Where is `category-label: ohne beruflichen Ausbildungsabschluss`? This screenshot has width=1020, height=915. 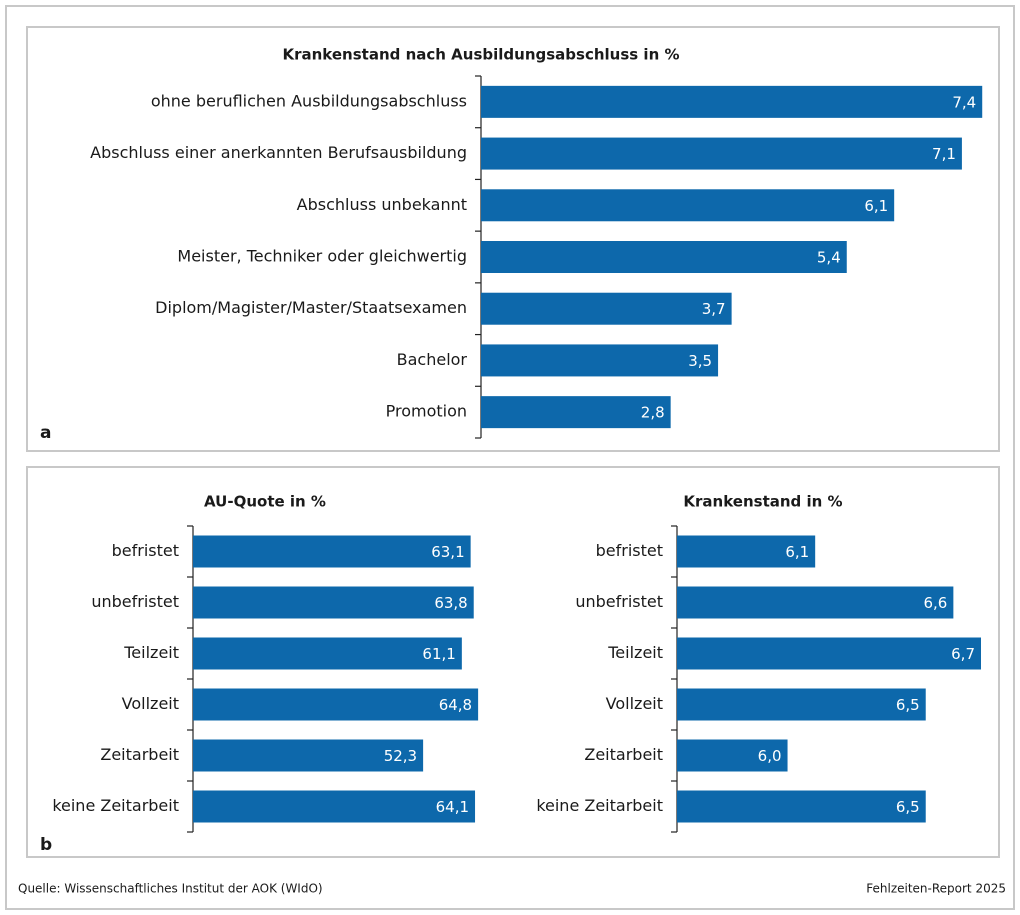 category-label: ohne beruflichen Ausbildungsabschluss is located at coordinates (309, 100).